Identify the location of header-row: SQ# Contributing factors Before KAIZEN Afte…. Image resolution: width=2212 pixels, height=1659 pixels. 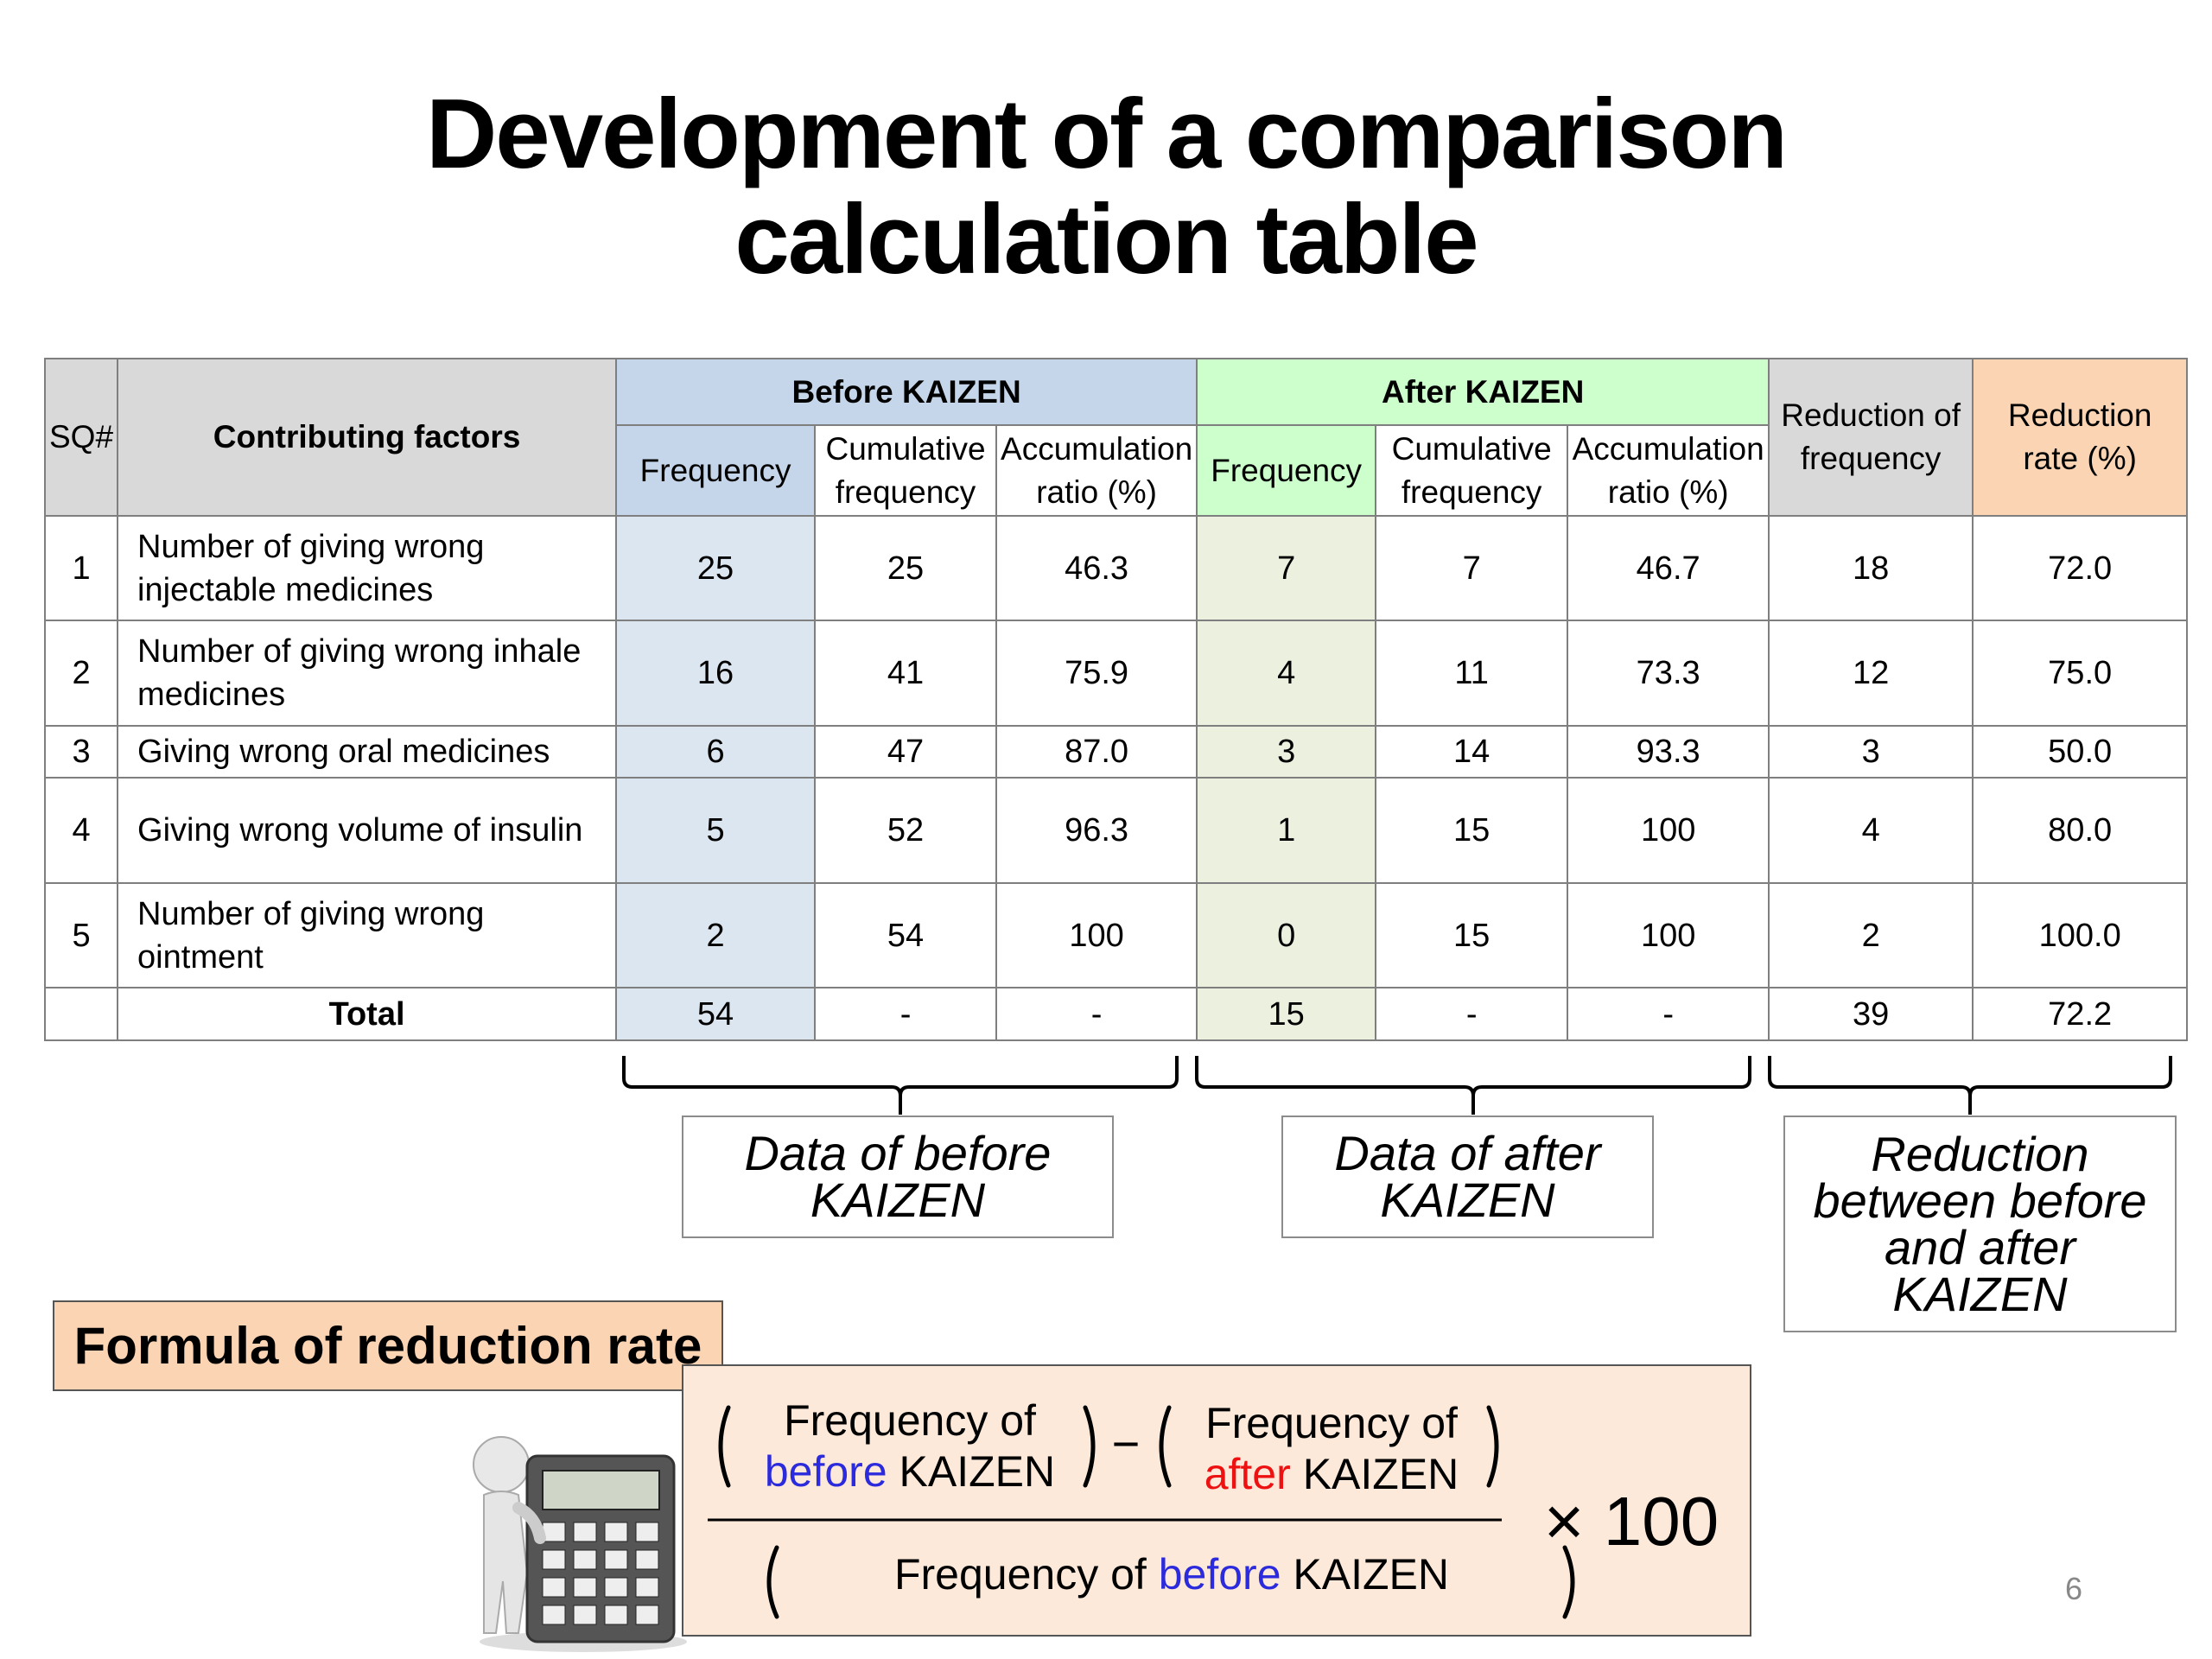
(1116, 437).